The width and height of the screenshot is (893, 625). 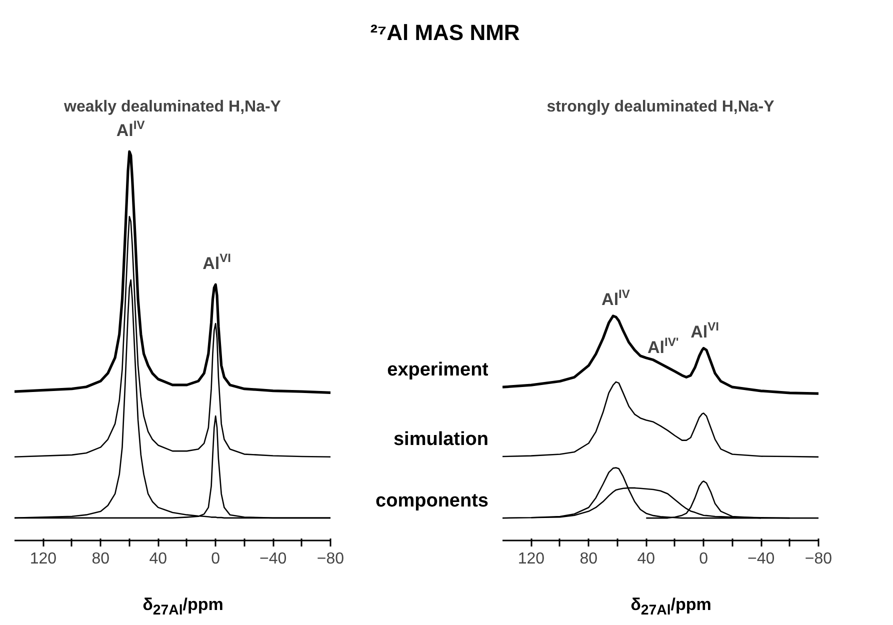 What do you see at coordinates (432, 501) in the screenshot?
I see `series-label: components` at bounding box center [432, 501].